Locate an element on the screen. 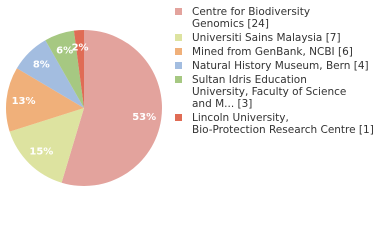 The height and width of the screenshot is (240, 380). slice-label: 2% is located at coordinates (80, 47).